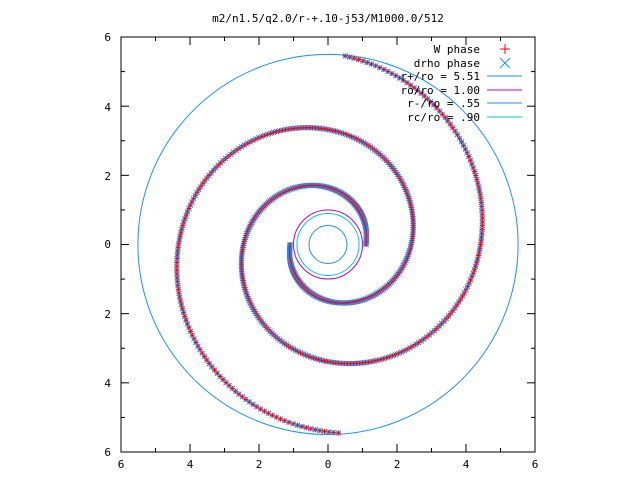 This screenshot has height=480, width=640. I want to click on legend-label-rc: rc/ro = .90, so click(443, 117).